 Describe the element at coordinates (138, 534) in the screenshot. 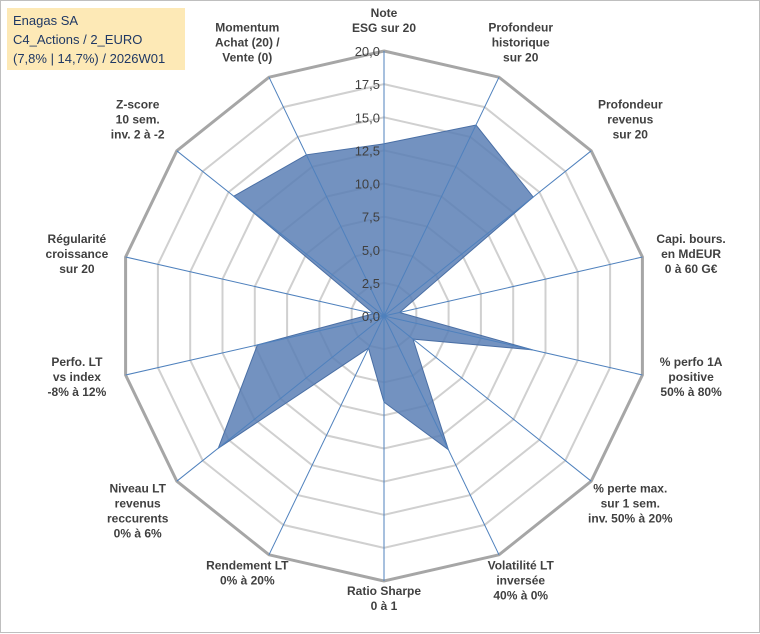

I see `axis-label-line: 0% à 6%` at that location.